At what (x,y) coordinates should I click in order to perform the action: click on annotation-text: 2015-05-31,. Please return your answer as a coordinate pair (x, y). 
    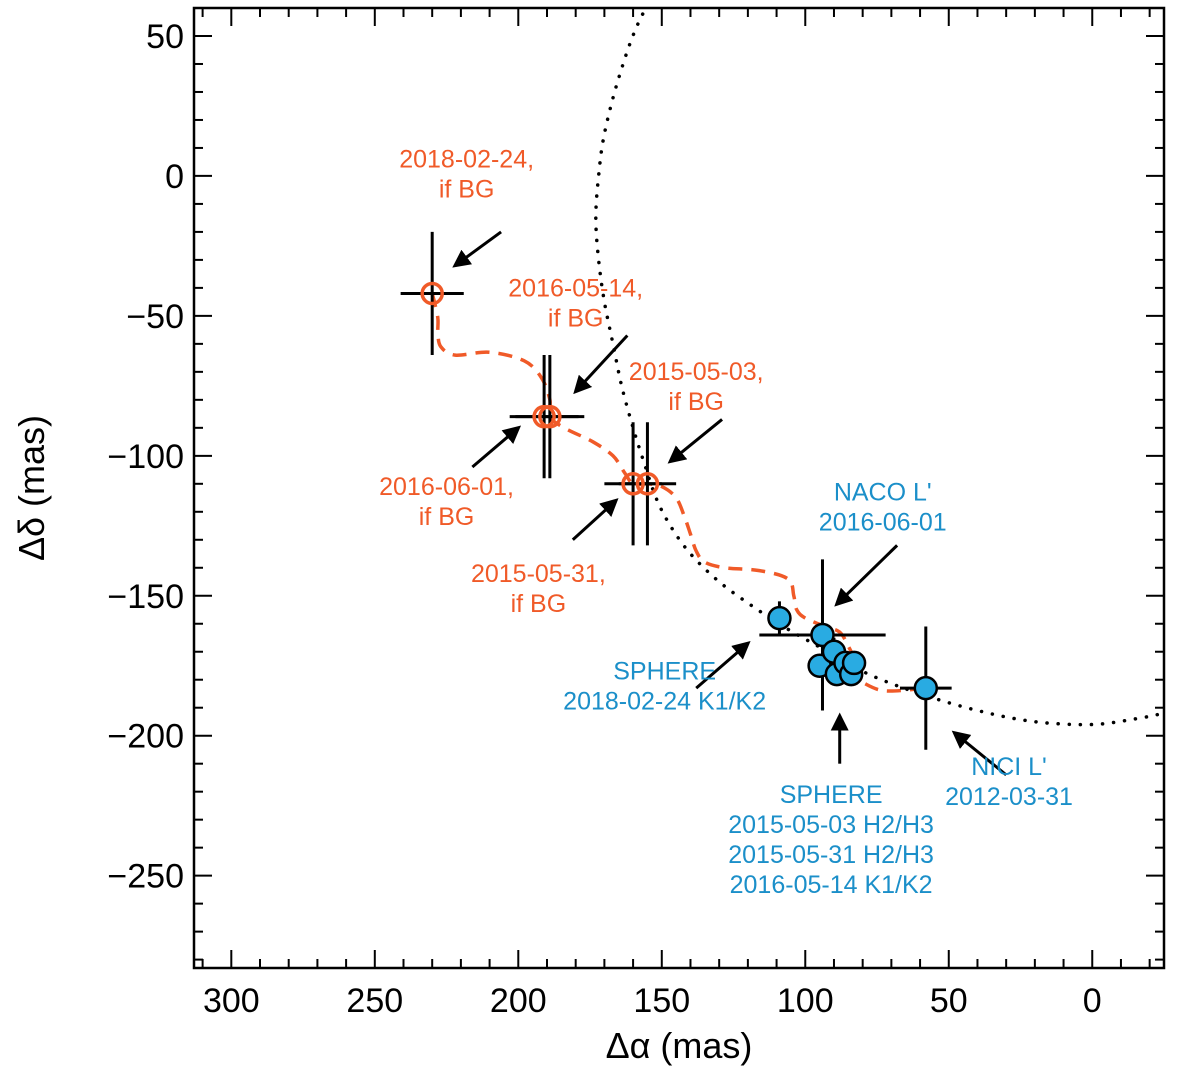
    Looking at the image, I should click on (538, 574).